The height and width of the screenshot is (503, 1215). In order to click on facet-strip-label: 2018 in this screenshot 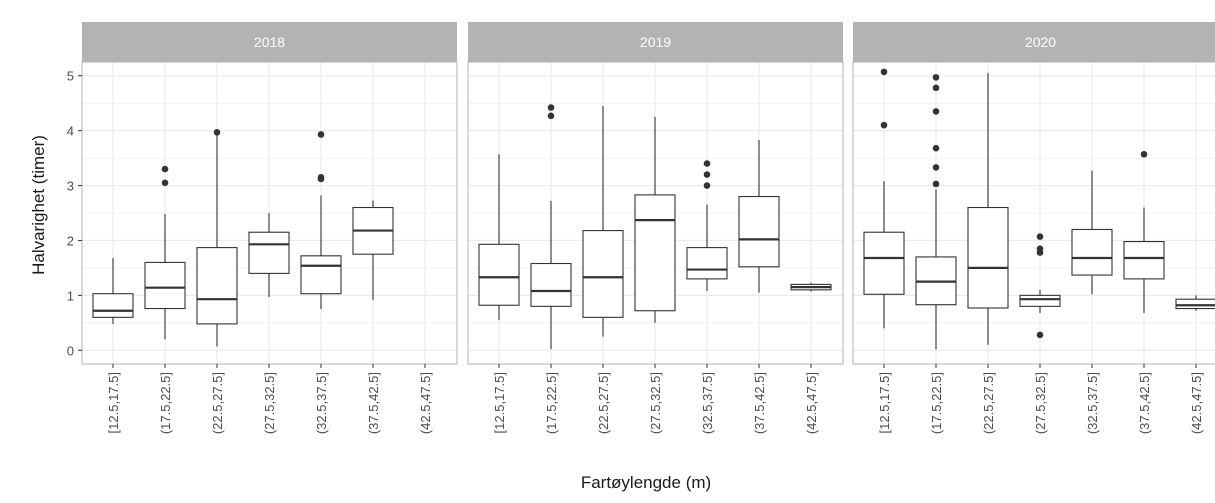, I will do `click(269, 42)`.